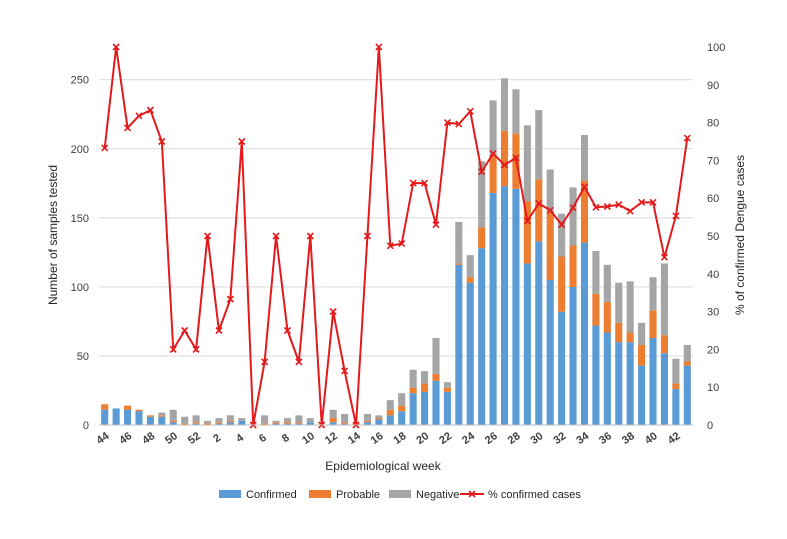 This screenshot has height=539, width=787. I want to click on y-tick-label: 250, so click(80, 81).